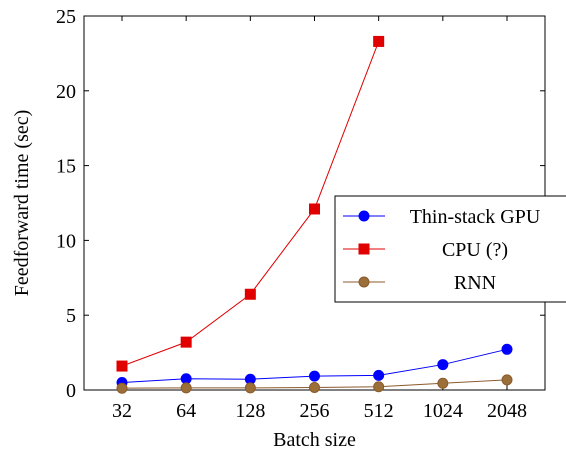  What do you see at coordinates (22, 203) in the screenshot?
I see `y-axis-label: Feedforward time (sec)` at bounding box center [22, 203].